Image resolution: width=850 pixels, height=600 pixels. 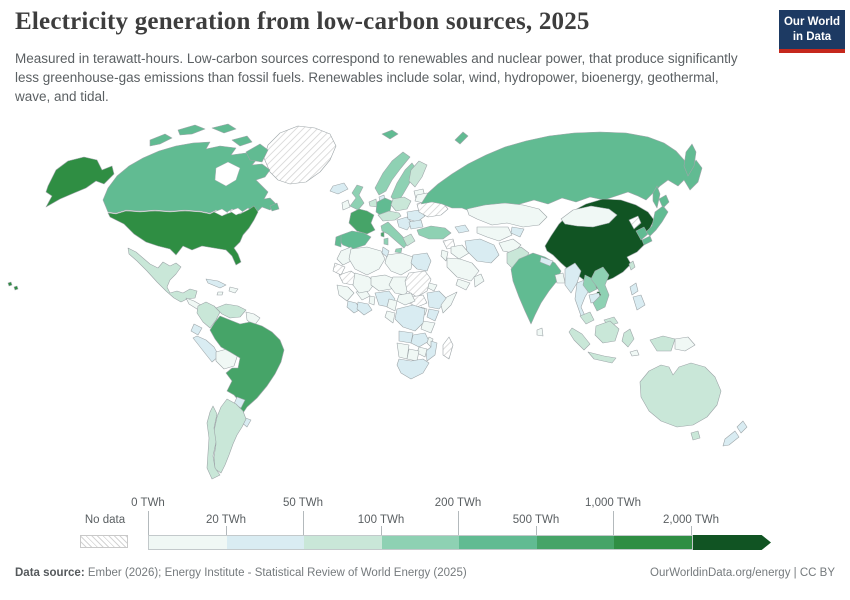 I want to click on country-colombia, so click(x=208, y=315).